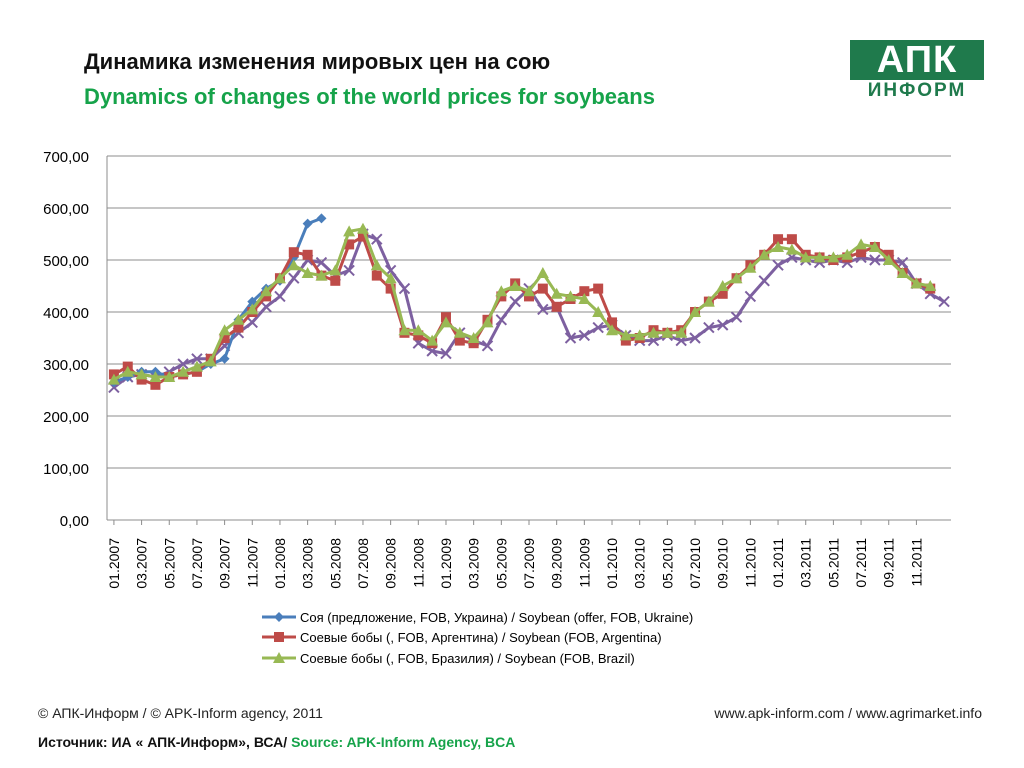 This screenshot has height=768, width=1024. Describe the element at coordinates (252, 563) in the screenshot. I see `x-tick-label: 11.2007` at that location.